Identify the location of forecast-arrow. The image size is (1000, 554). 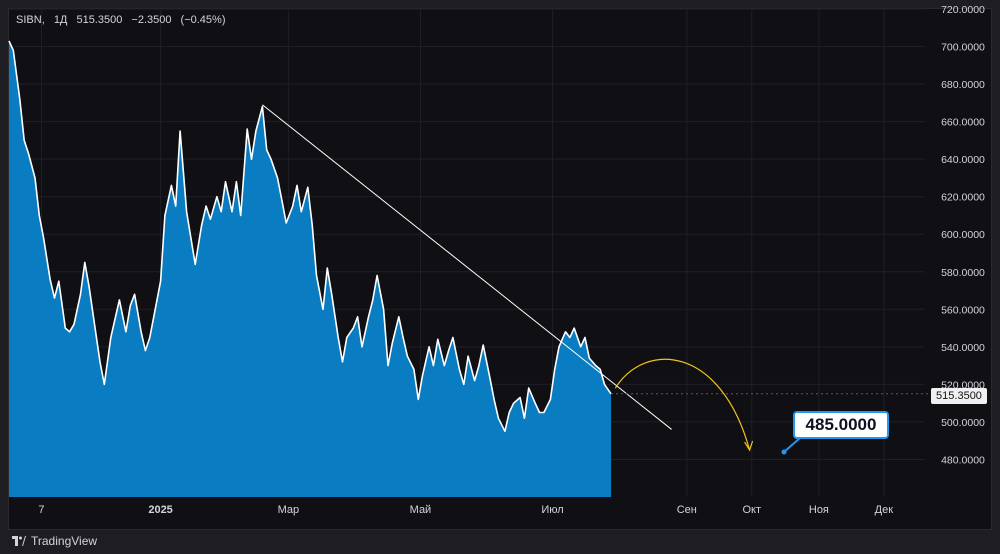
(682, 404).